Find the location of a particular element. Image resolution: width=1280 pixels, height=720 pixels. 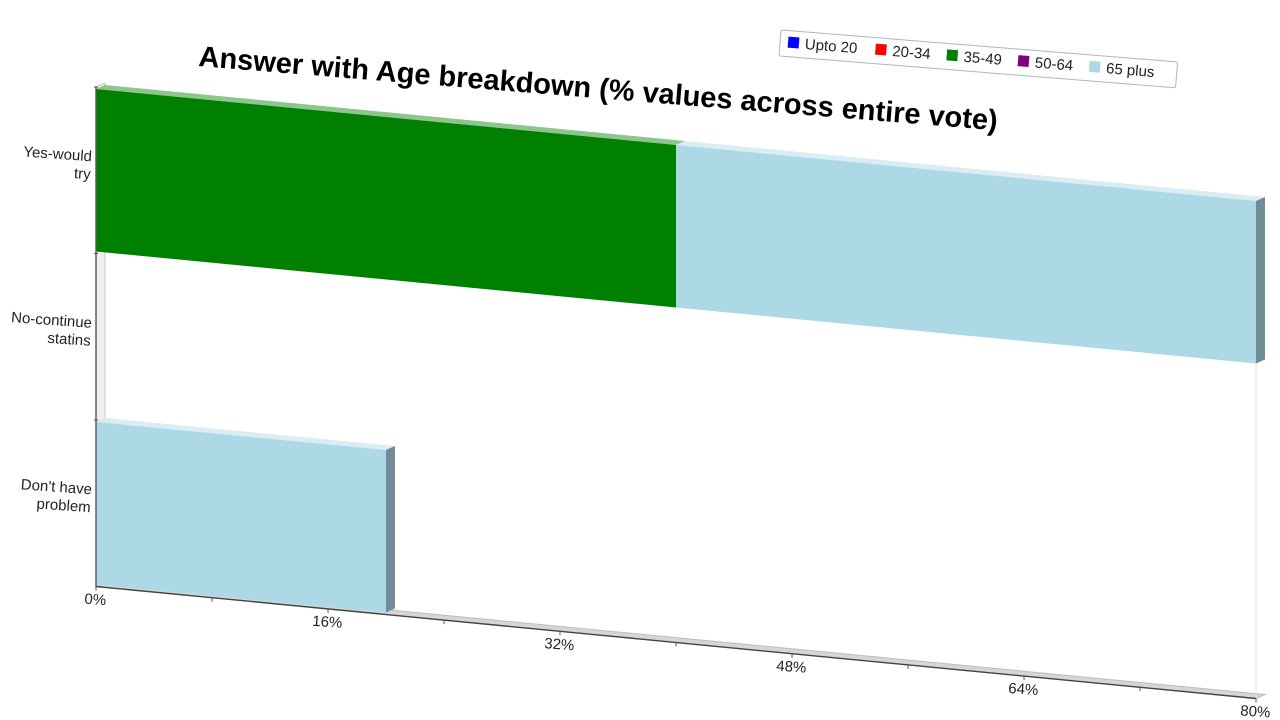

legend-item-label: 50-64 is located at coordinates (1054, 64).